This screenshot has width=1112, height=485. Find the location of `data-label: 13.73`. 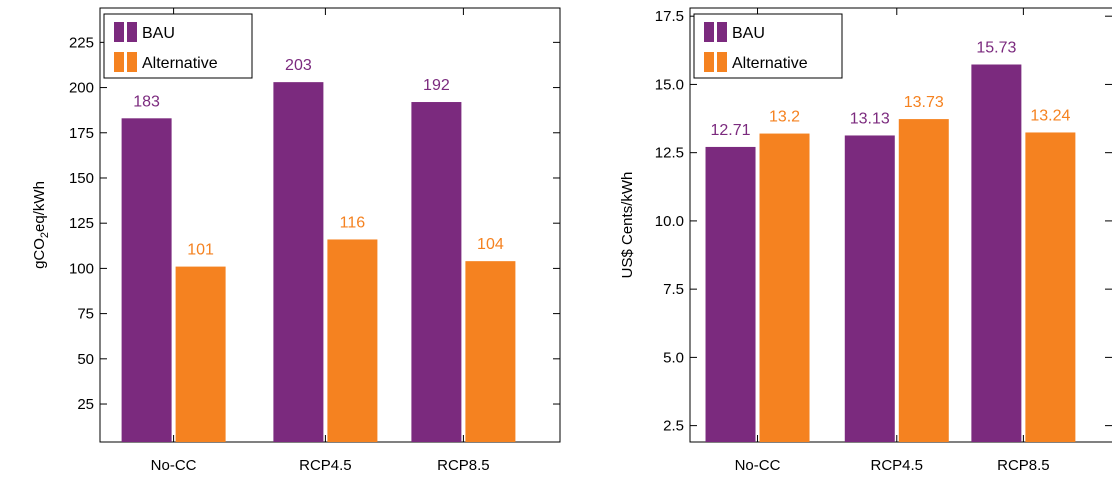

data-label: 13.73 is located at coordinates (924, 102).